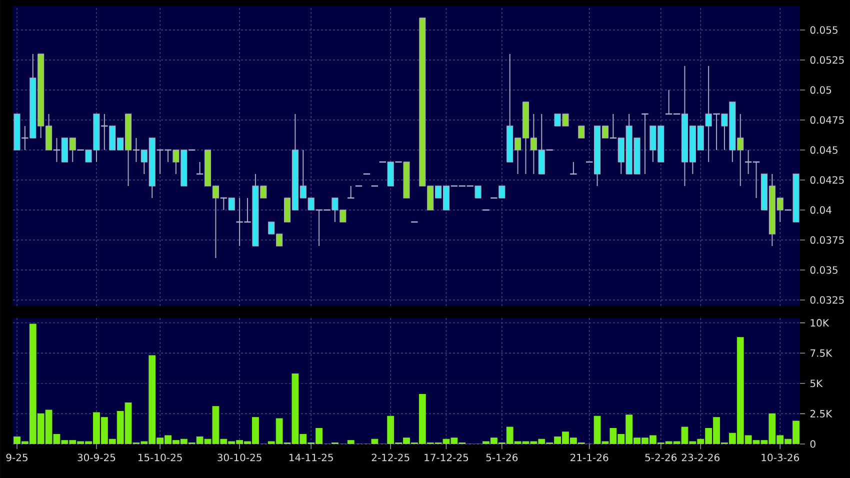 The image size is (850, 478). Describe the element at coordinates (446, 458) in the screenshot. I see `x-tick-label: 17-12-25` at that location.